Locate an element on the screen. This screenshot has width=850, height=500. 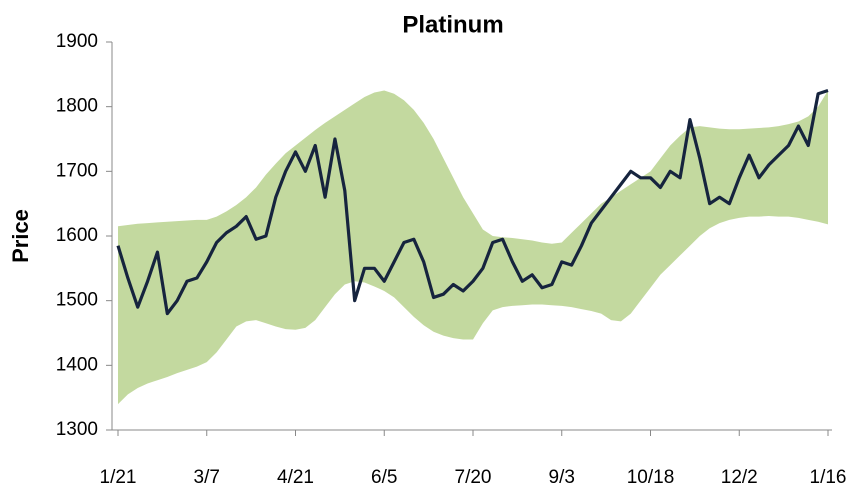
y-axis-label: Price is located at coordinates (20, 236).